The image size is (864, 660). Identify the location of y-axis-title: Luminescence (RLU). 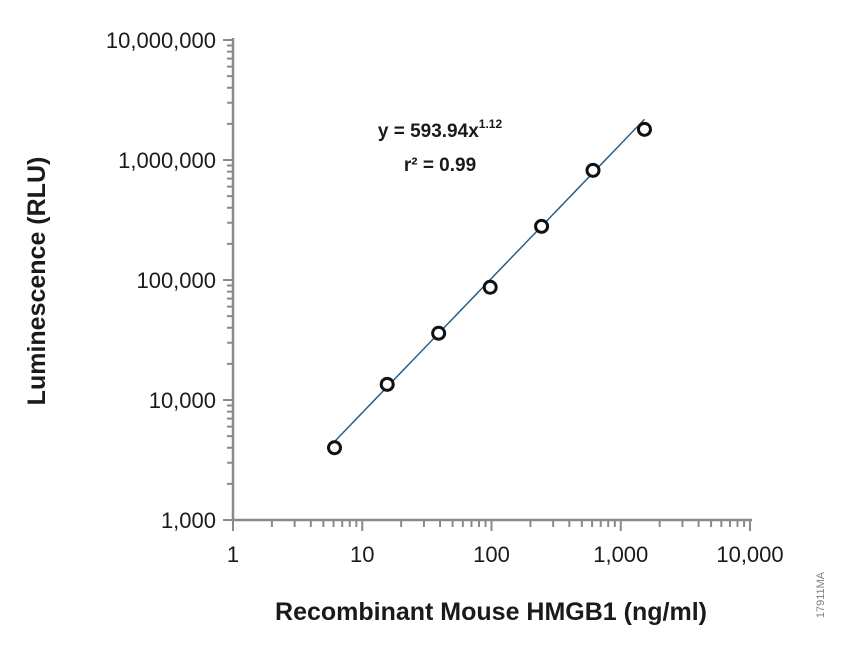
(37, 281).